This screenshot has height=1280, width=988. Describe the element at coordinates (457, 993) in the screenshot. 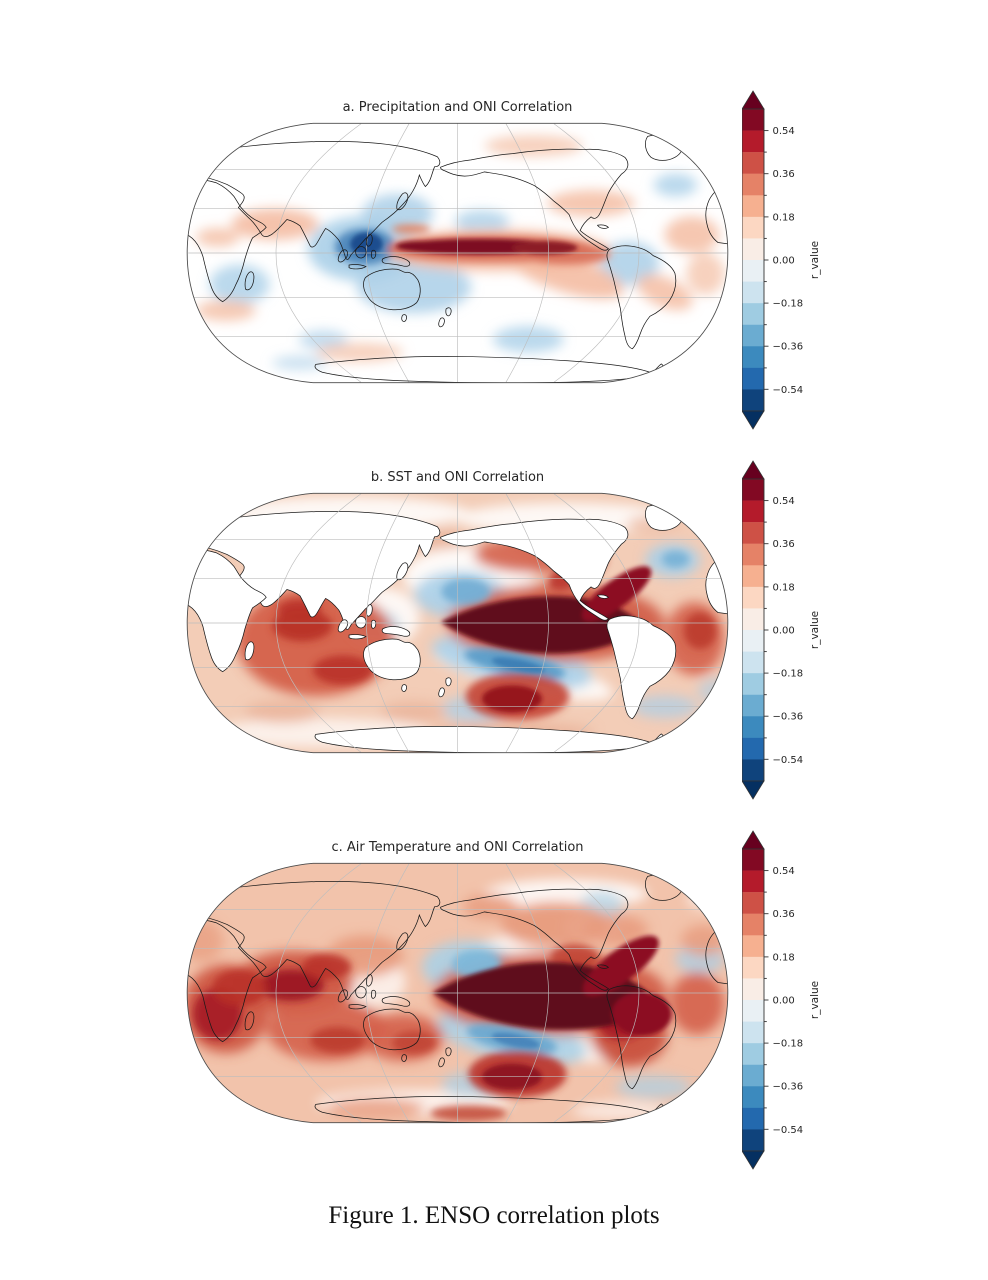

I see `world-map-air-temperature` at that location.